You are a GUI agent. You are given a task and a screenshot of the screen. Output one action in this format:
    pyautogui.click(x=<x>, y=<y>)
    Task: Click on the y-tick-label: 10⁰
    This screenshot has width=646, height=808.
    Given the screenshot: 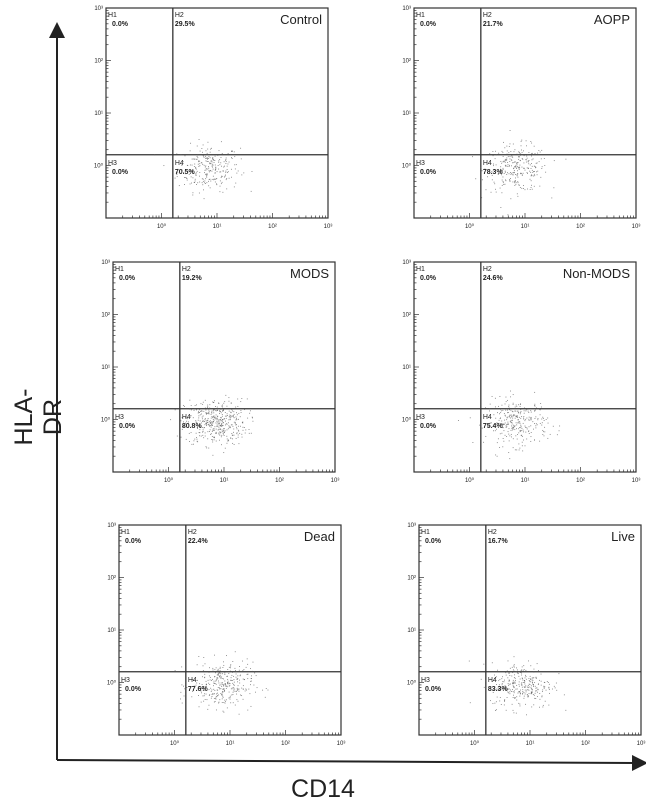 What is the action you would take?
    pyautogui.click(x=407, y=166)
    